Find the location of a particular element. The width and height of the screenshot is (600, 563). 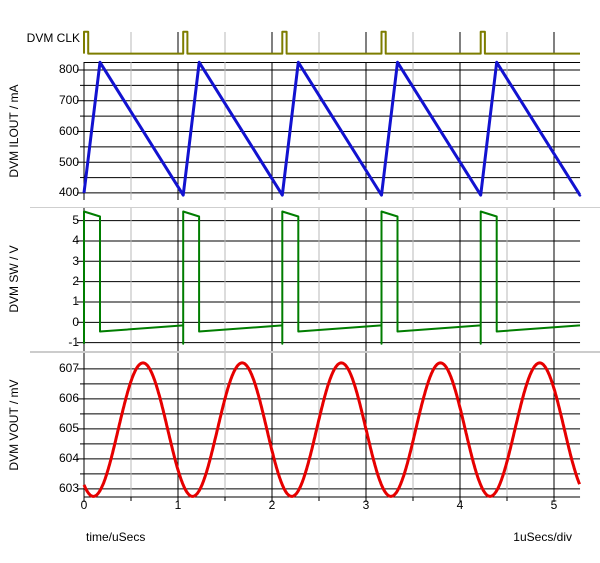

y-tick-label: 4 is located at coordinates (75, 240).